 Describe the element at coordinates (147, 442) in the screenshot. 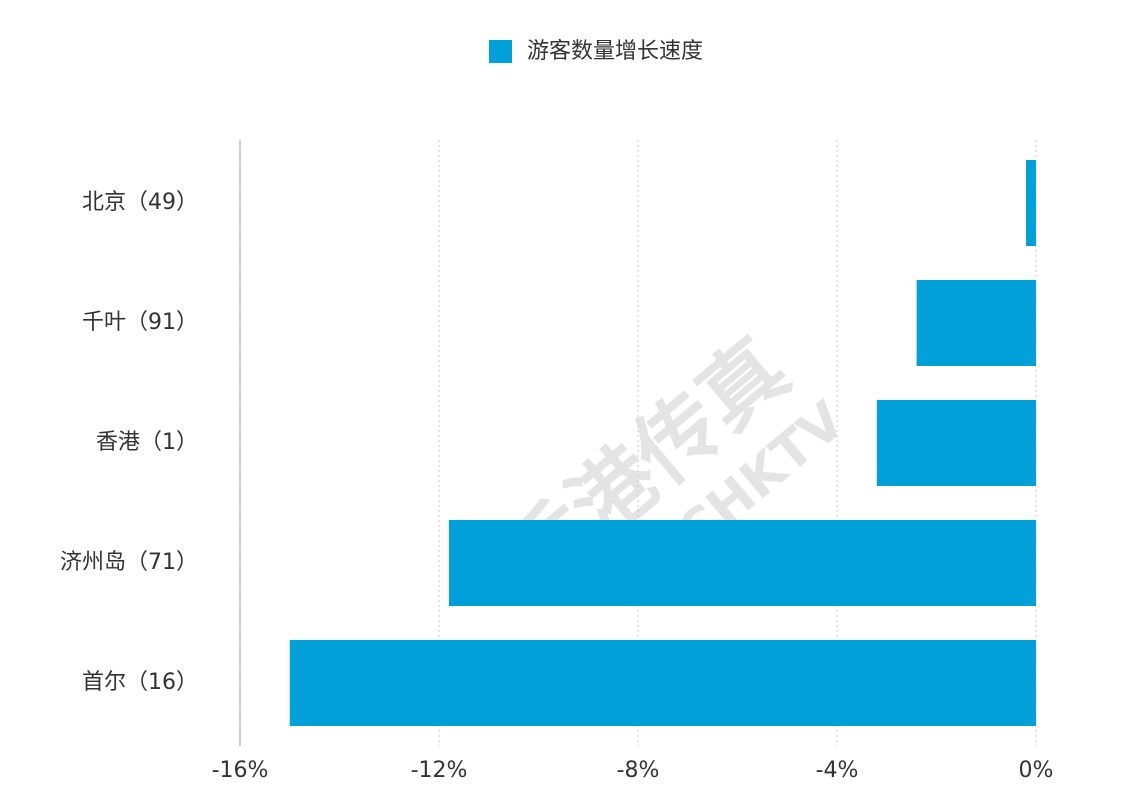

I see `y-tick-label: 香港（1）` at that location.